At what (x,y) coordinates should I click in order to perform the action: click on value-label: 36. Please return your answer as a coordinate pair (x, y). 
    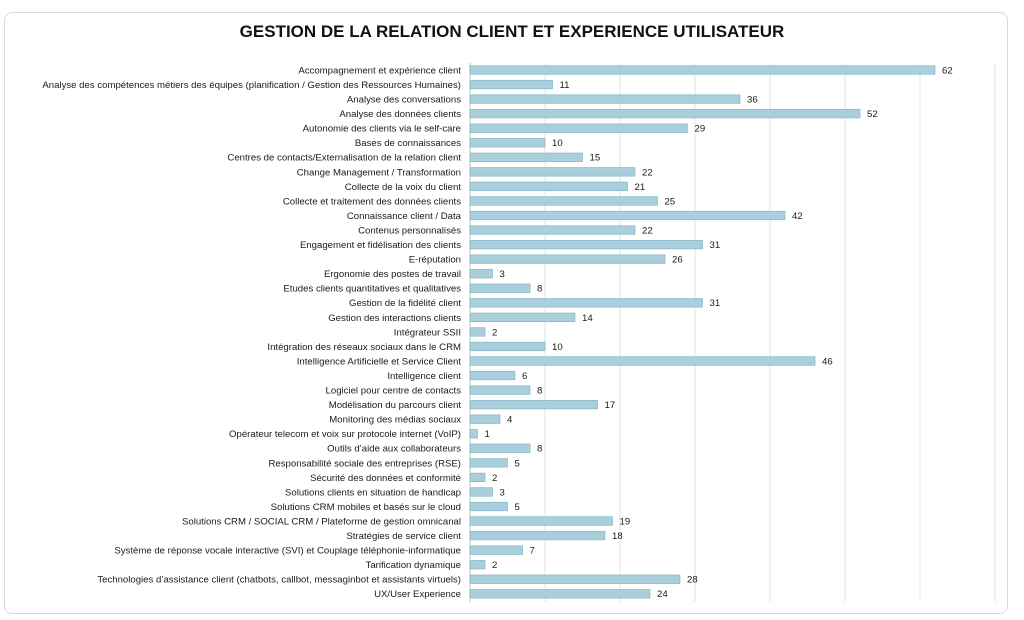
    Looking at the image, I should click on (752, 100).